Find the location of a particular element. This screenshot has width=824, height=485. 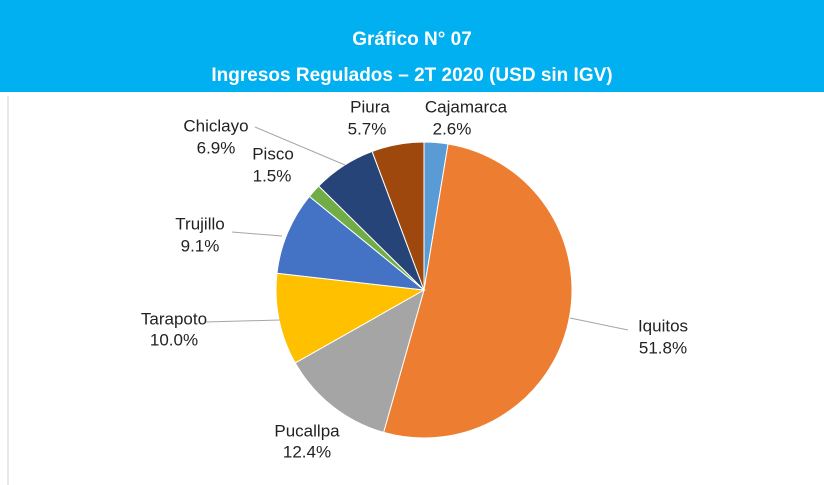

slice-label: Tarapoto is located at coordinates (174, 318).